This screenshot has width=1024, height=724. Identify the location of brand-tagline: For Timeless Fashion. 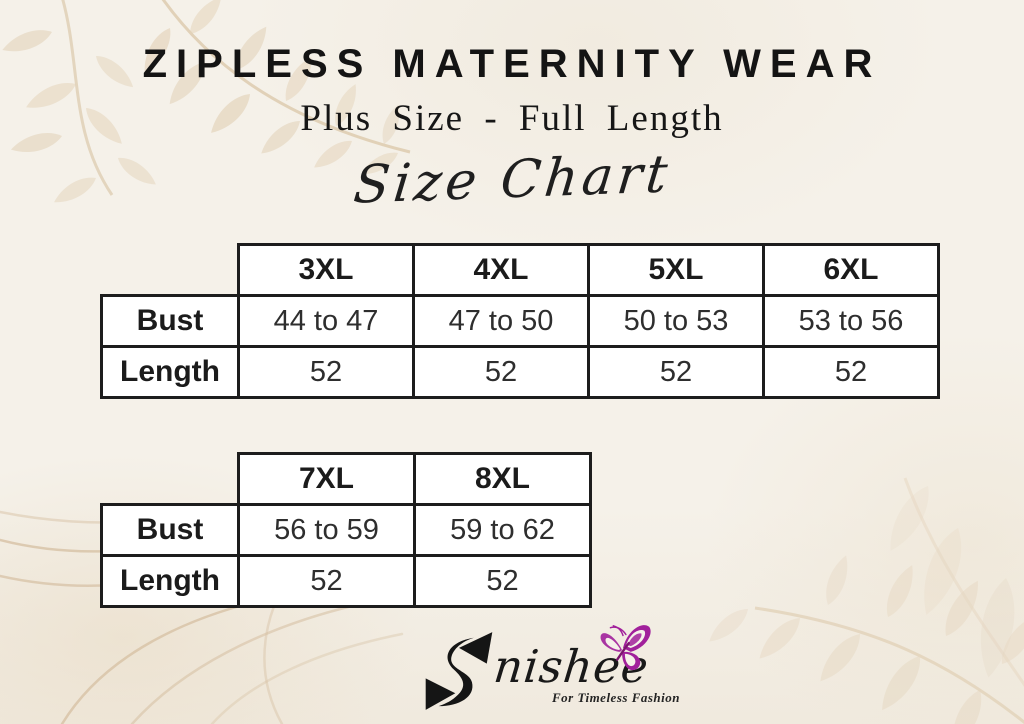
(616, 697).